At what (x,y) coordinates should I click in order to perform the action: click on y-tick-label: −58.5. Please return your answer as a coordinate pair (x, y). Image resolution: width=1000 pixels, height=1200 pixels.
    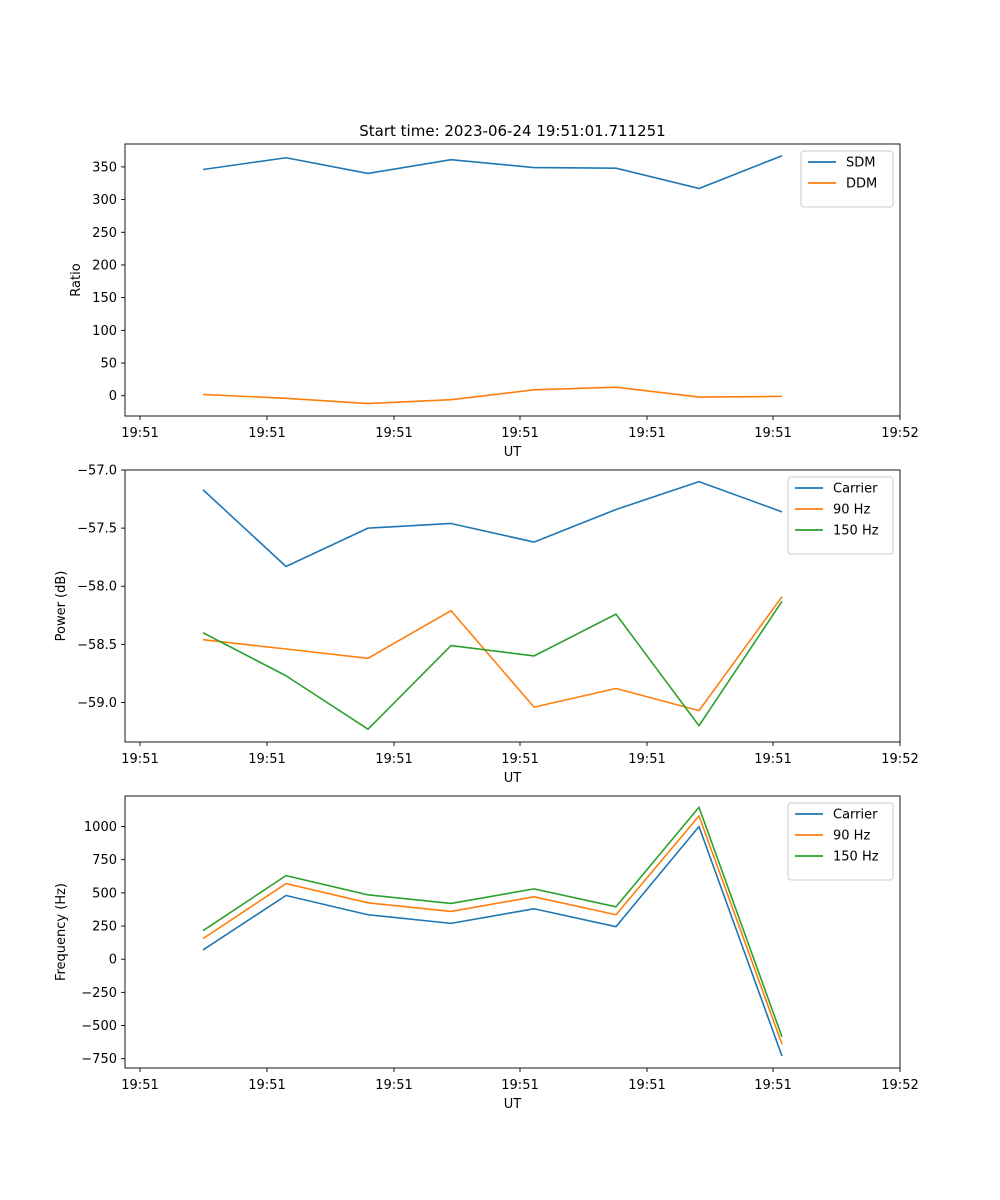
    Looking at the image, I should click on (97, 645).